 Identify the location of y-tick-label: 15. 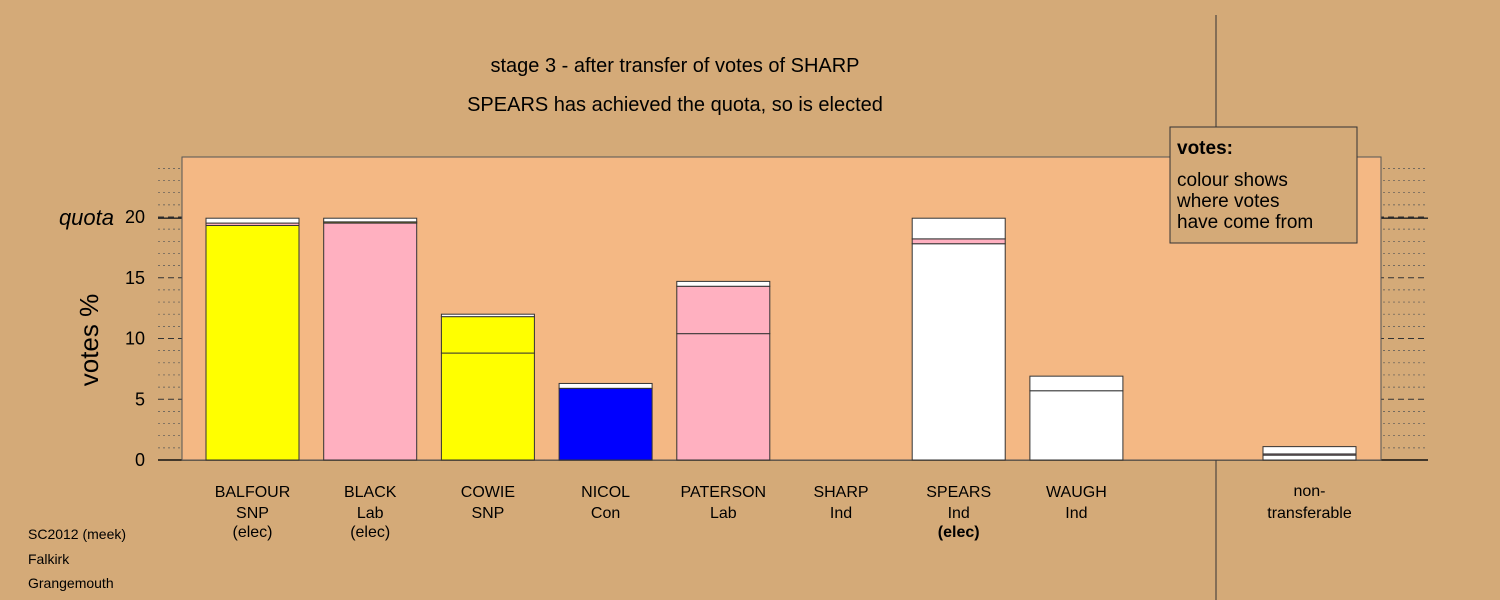
(135, 278).